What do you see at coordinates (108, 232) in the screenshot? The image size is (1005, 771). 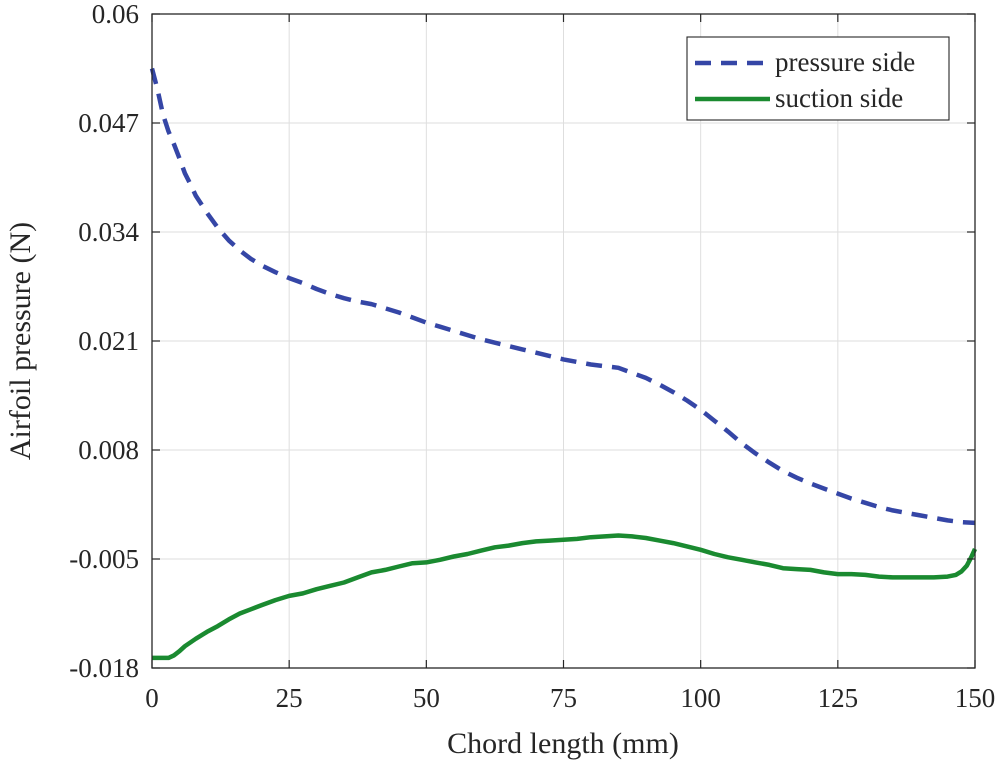 I see `y-tick-label: 0.034` at bounding box center [108, 232].